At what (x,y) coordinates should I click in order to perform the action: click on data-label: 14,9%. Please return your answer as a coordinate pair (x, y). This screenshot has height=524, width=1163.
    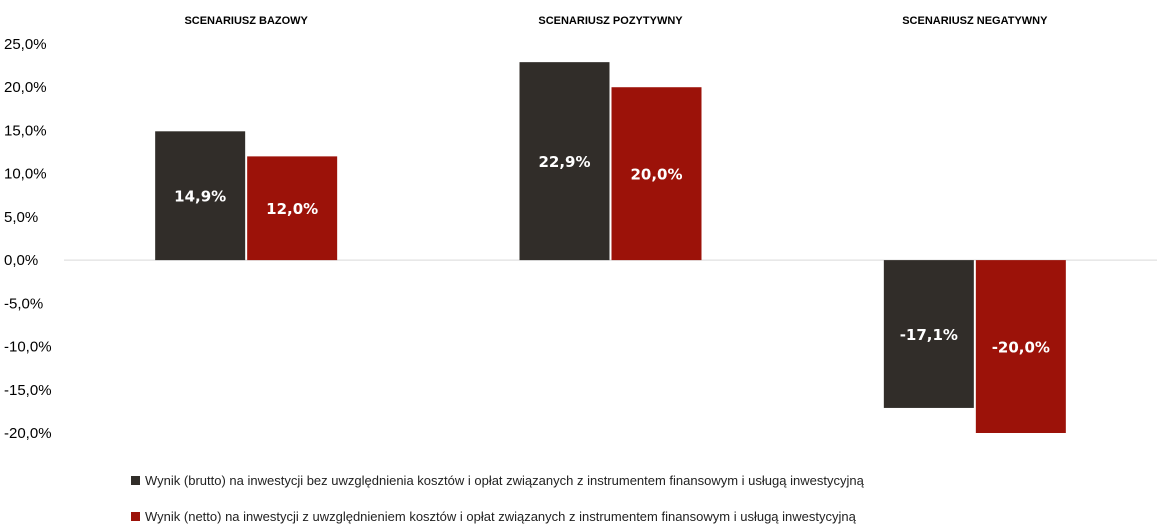
    Looking at the image, I should click on (200, 197).